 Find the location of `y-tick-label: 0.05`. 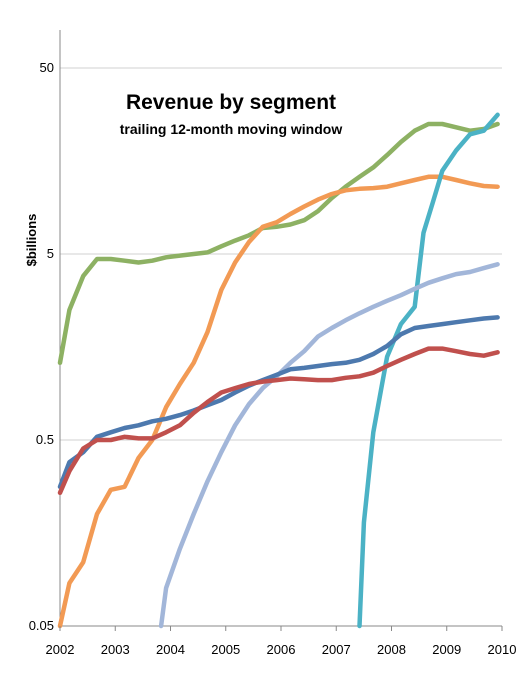

y-tick-label: 0.05 is located at coordinates (41, 625).